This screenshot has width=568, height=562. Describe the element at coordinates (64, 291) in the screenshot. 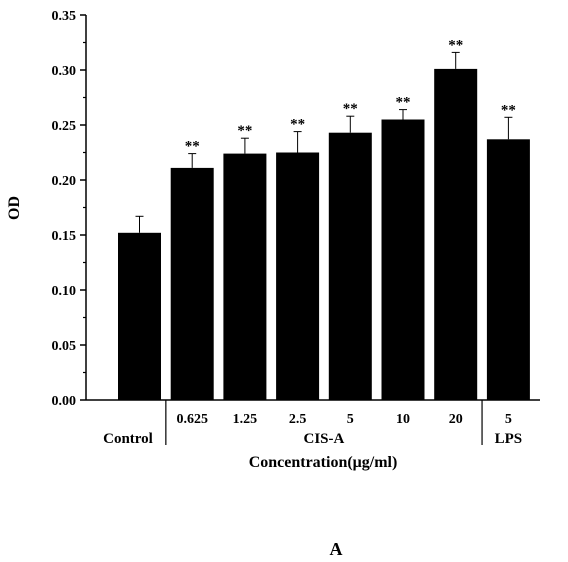

I see `y-tick-label: 0.10` at that location.